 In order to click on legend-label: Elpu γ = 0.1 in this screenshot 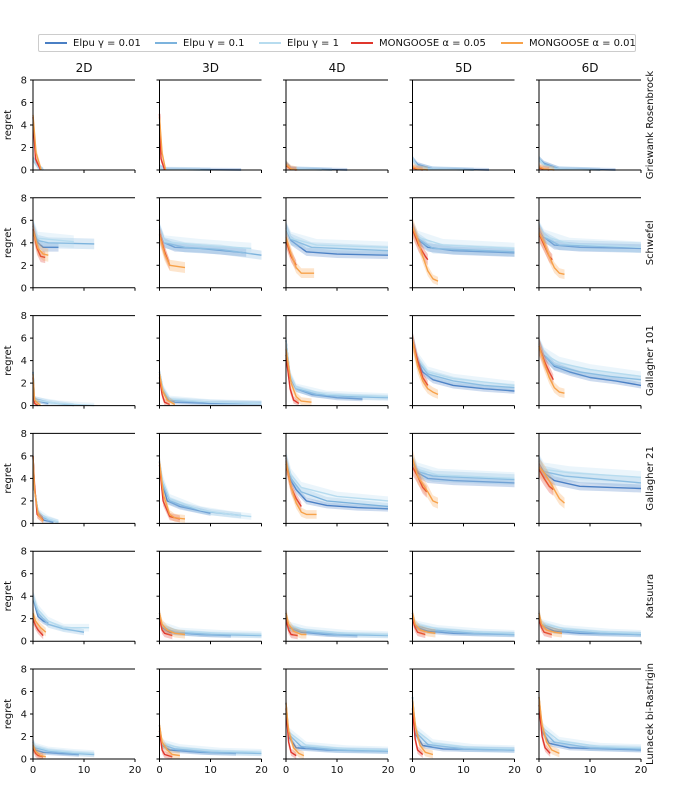, I will do `click(214, 43)`.